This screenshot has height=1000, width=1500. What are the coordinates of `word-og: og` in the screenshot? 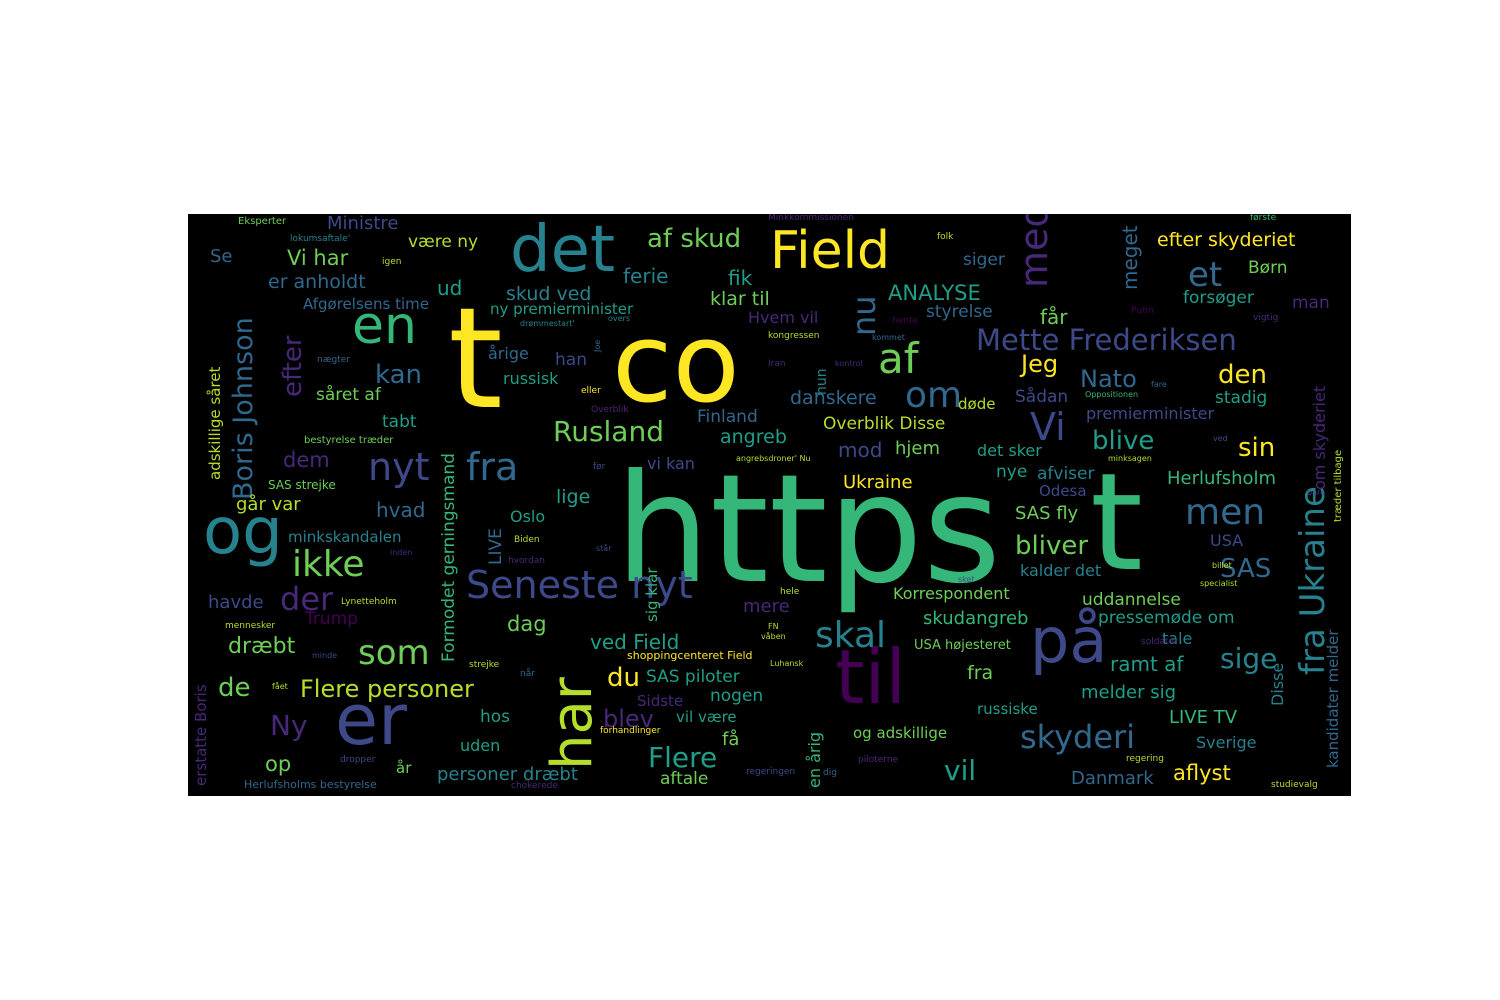 It's located at (243, 532).